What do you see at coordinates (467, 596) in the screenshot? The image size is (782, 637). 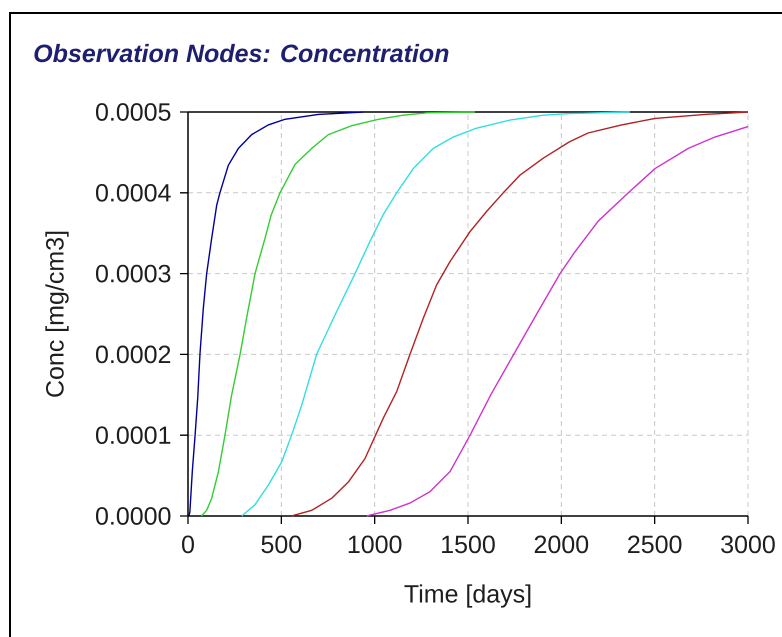 I see `x-axis-title: Time [days]` at bounding box center [467, 596].